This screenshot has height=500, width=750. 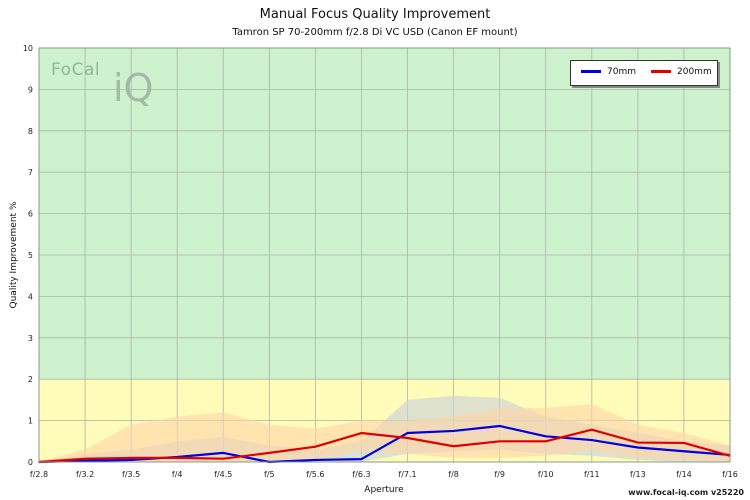 What do you see at coordinates (28, 48) in the screenshot?
I see `y-tick-label: 10` at bounding box center [28, 48].